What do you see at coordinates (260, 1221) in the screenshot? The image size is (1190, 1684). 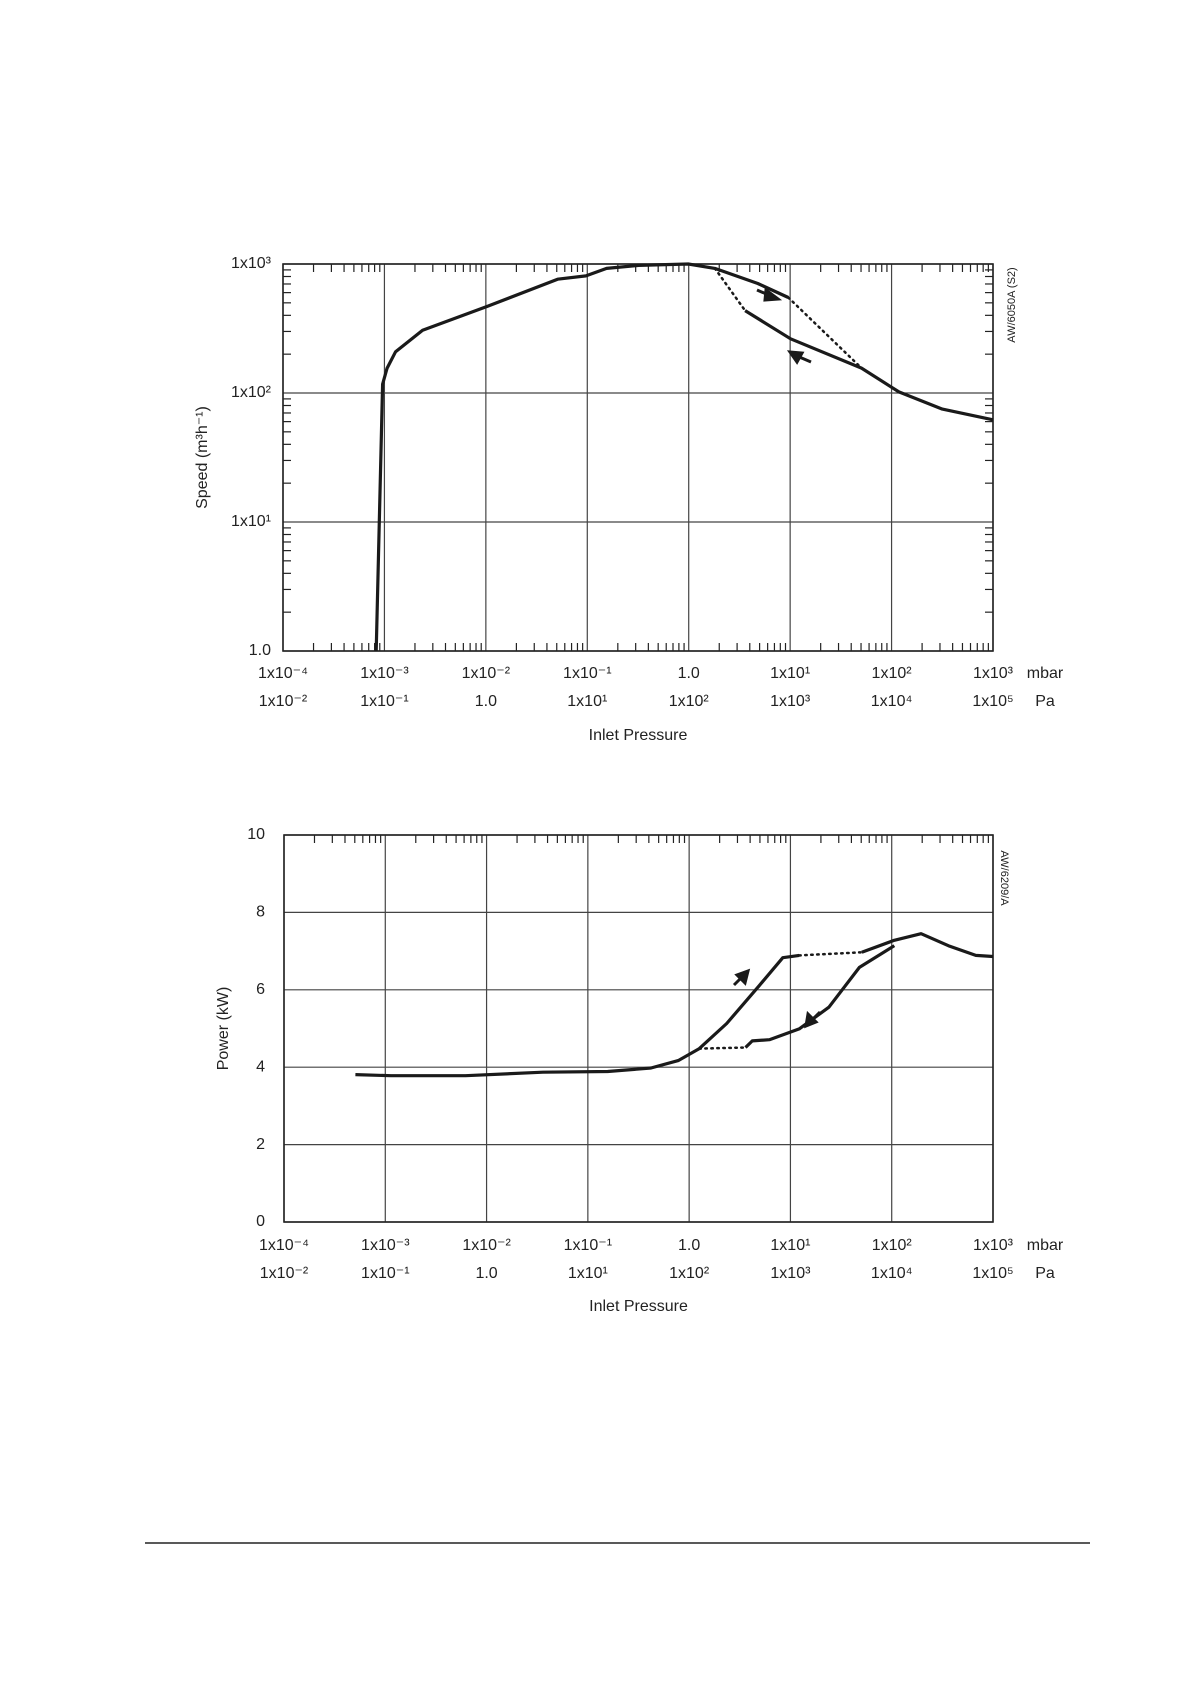 I see `y-tick-label: 0` at bounding box center [260, 1221].